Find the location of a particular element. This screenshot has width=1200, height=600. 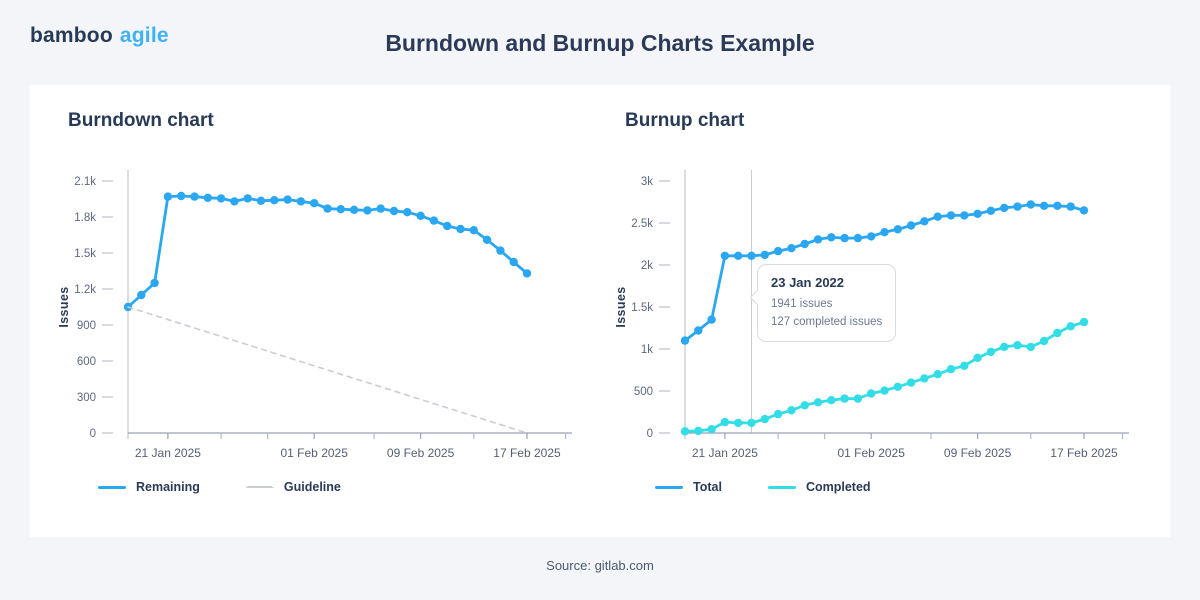

source-caption: Source: gitlab.com is located at coordinates (600, 565).